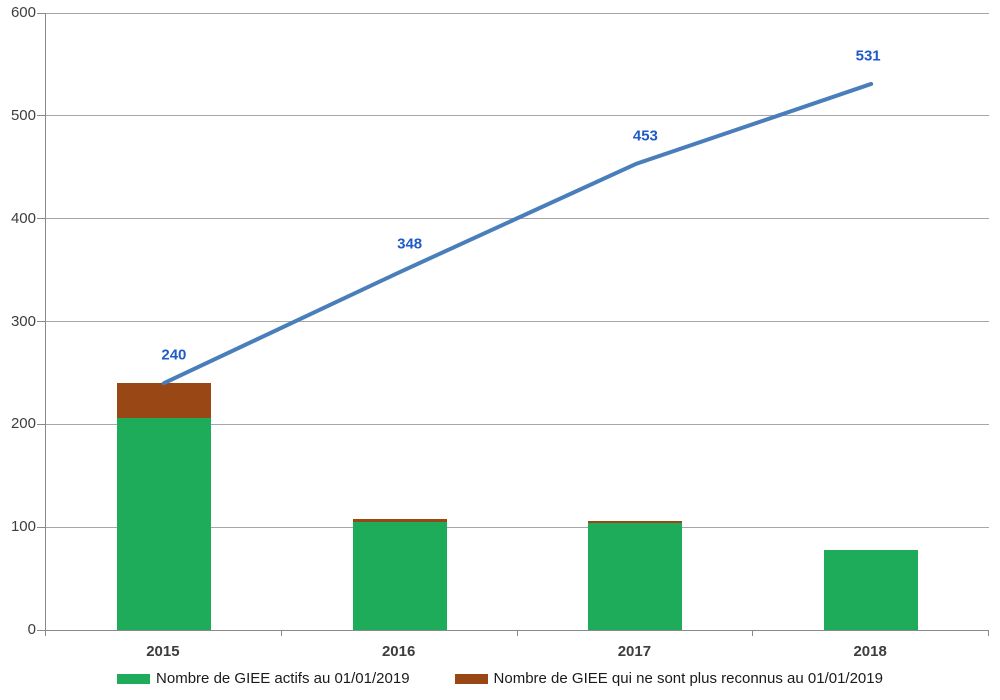 This screenshot has height=700, width=1000. I want to click on x-axis-label-2015: 2015, so click(163, 651).